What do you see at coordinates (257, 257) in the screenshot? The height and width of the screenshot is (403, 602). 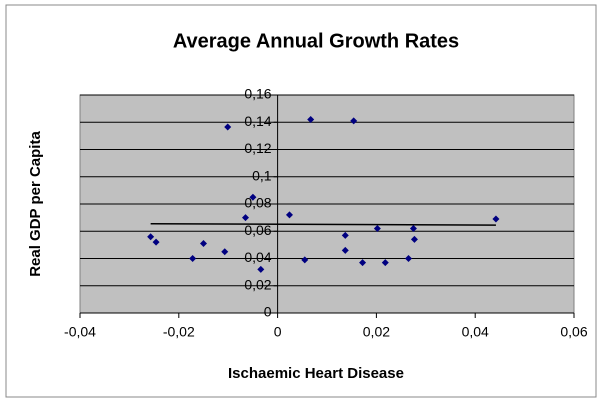 I see `y-tick-label: 0,04` at bounding box center [257, 257].